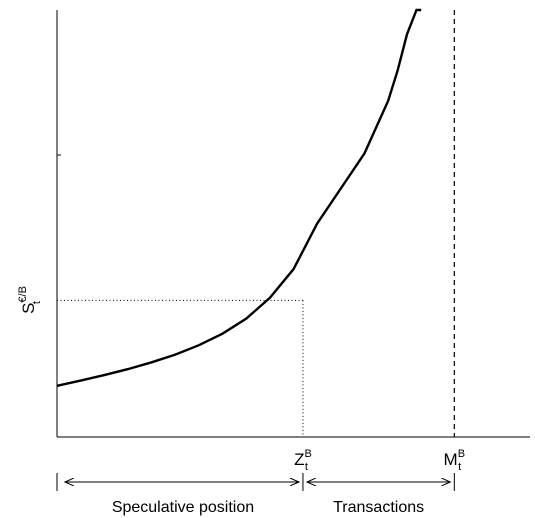 The height and width of the screenshot is (518, 535). What do you see at coordinates (30, 300) in the screenshot?
I see `y-axis-label: S€/B t` at bounding box center [30, 300].